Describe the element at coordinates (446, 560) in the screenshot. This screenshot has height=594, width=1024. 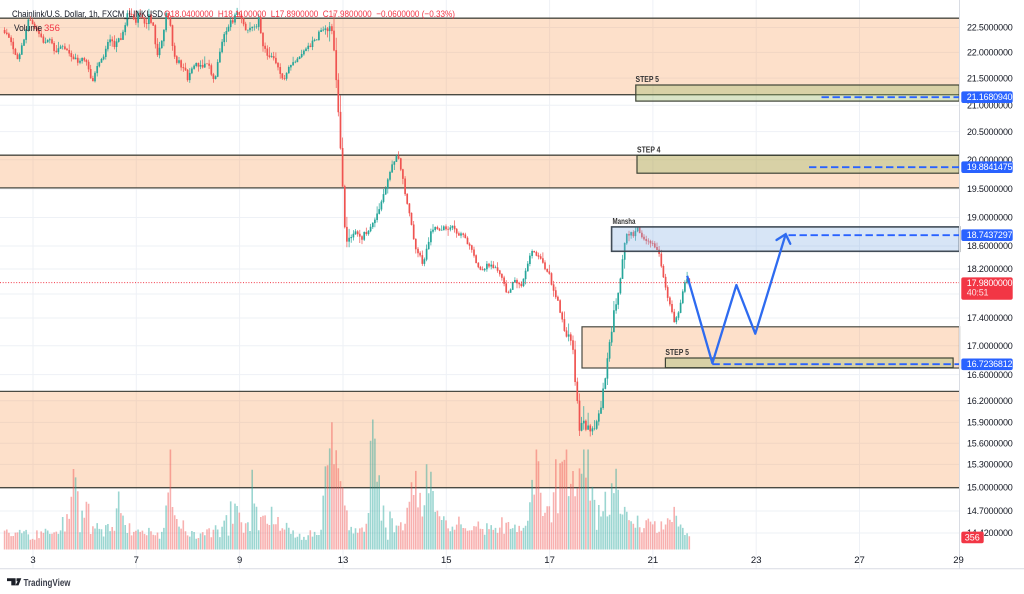
I see `svg-text: 15` at that location.